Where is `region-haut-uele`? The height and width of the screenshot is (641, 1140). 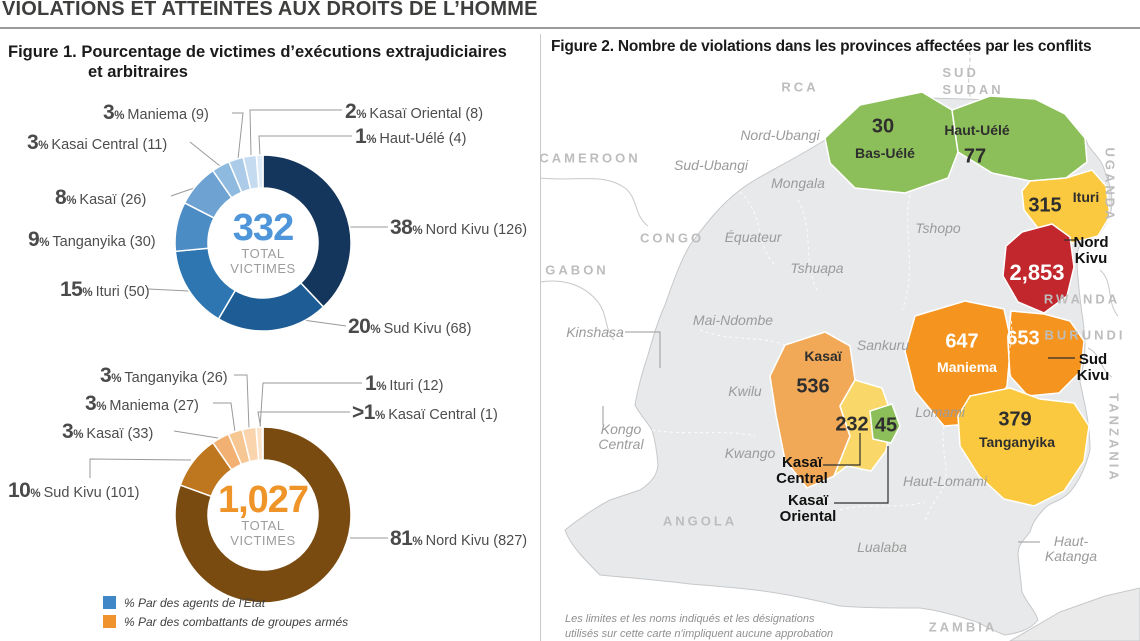 region-haut-uele is located at coordinates (1019, 138).